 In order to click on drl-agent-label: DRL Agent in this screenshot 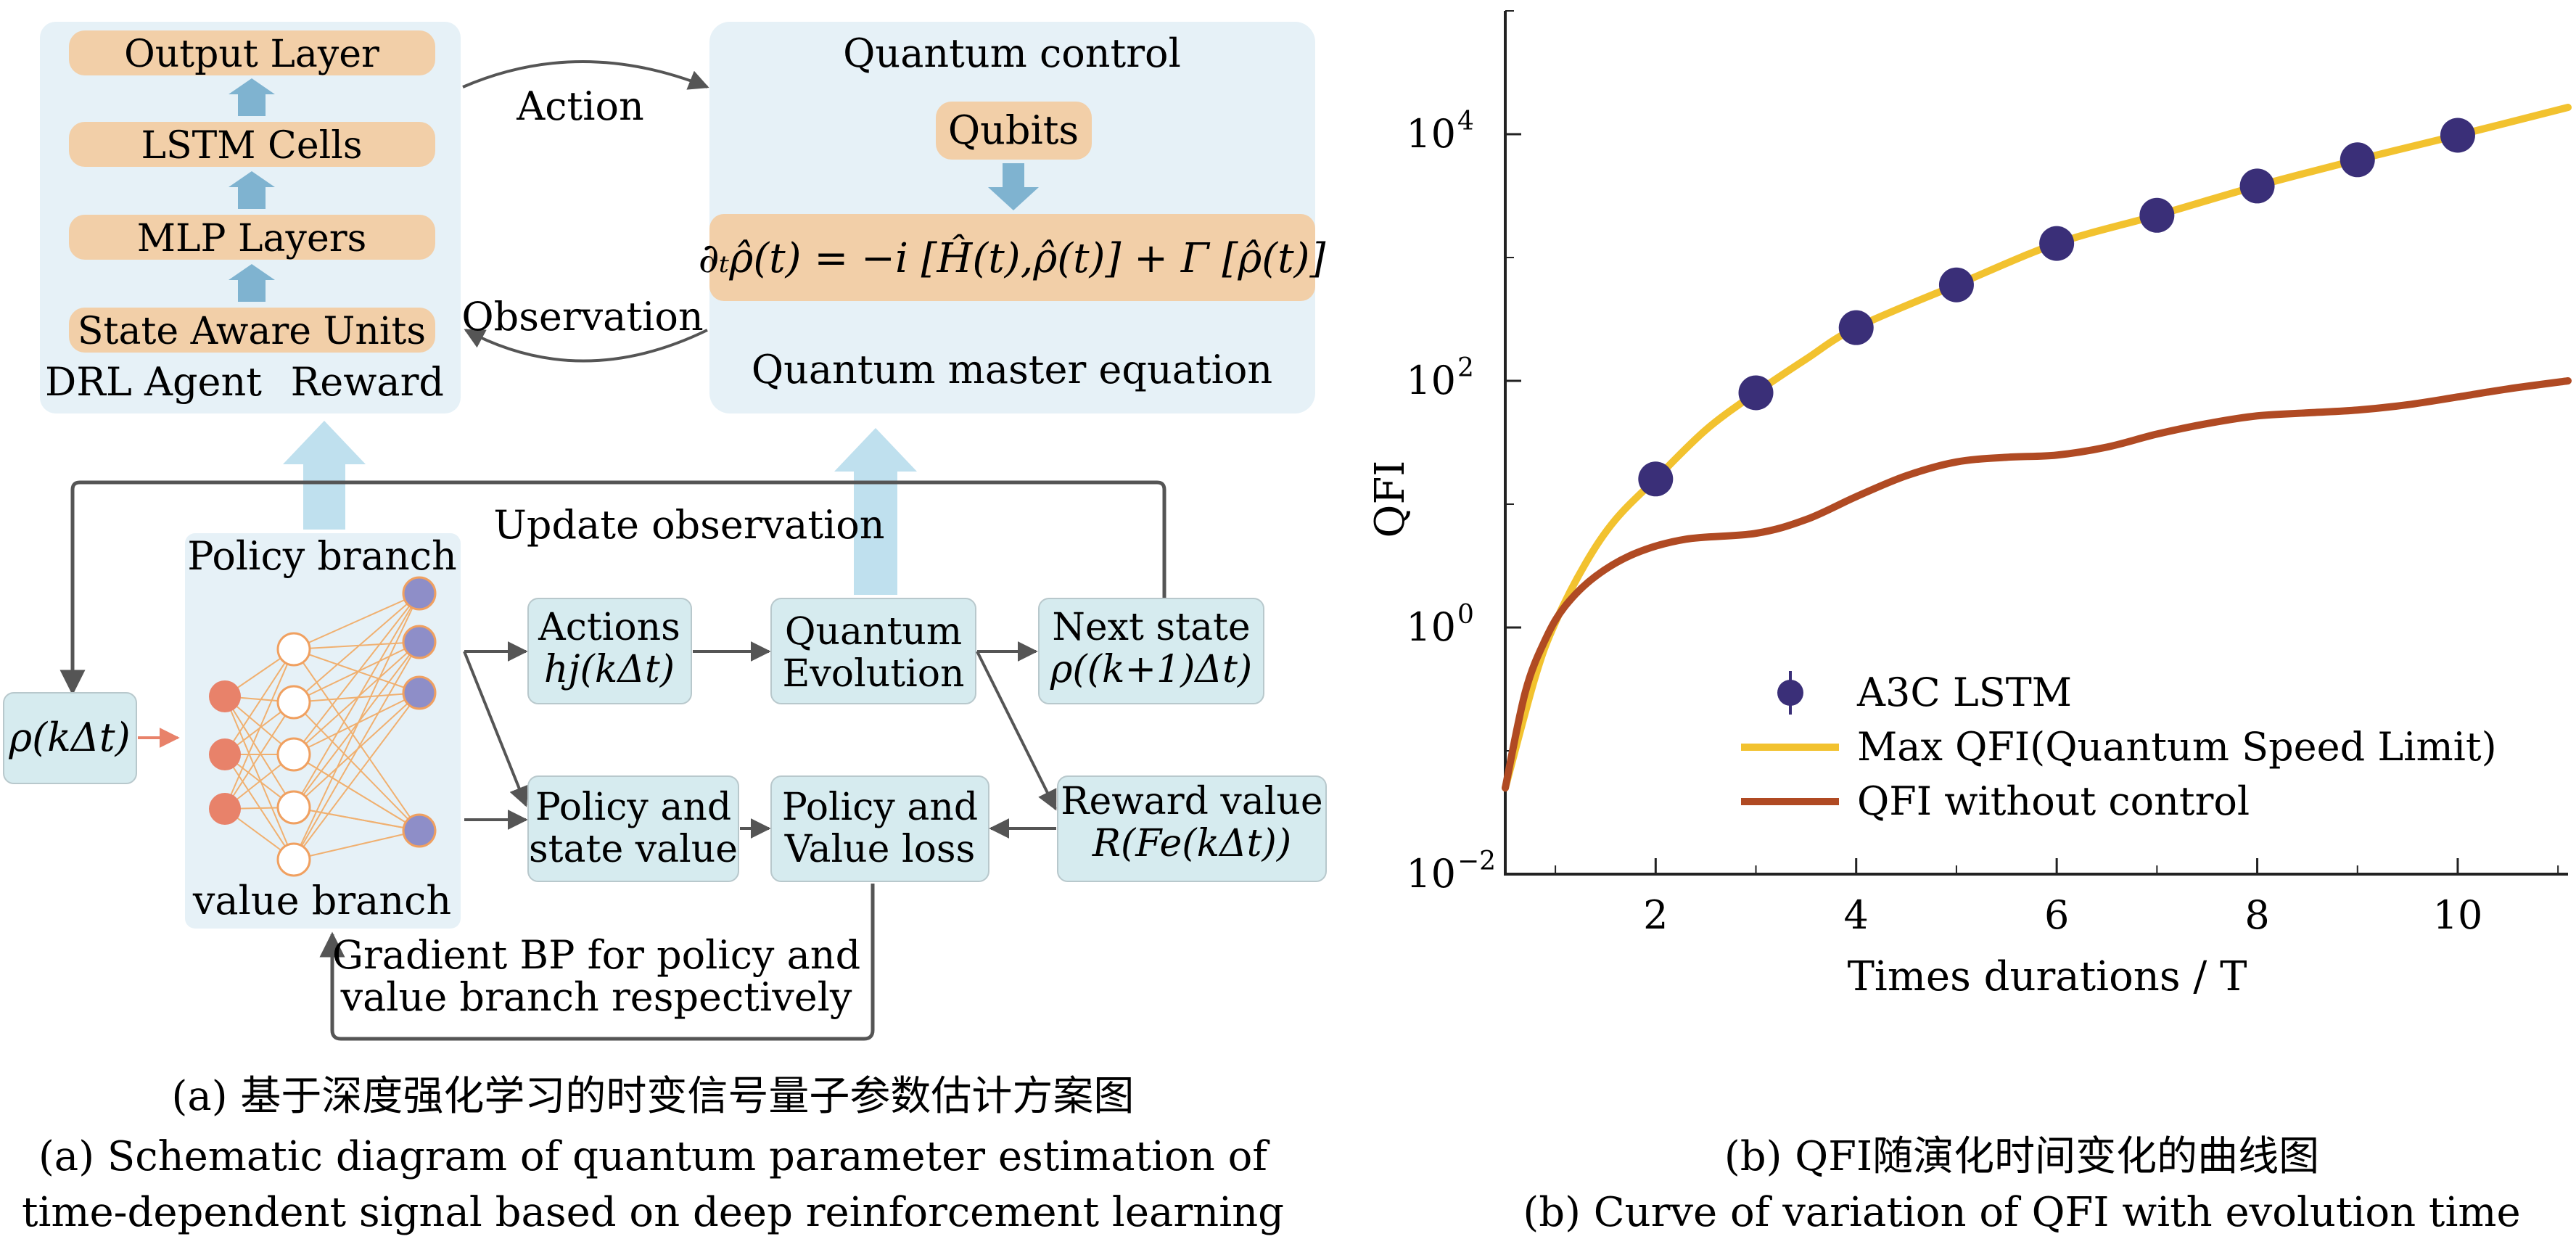, I will do `click(153, 382)`.